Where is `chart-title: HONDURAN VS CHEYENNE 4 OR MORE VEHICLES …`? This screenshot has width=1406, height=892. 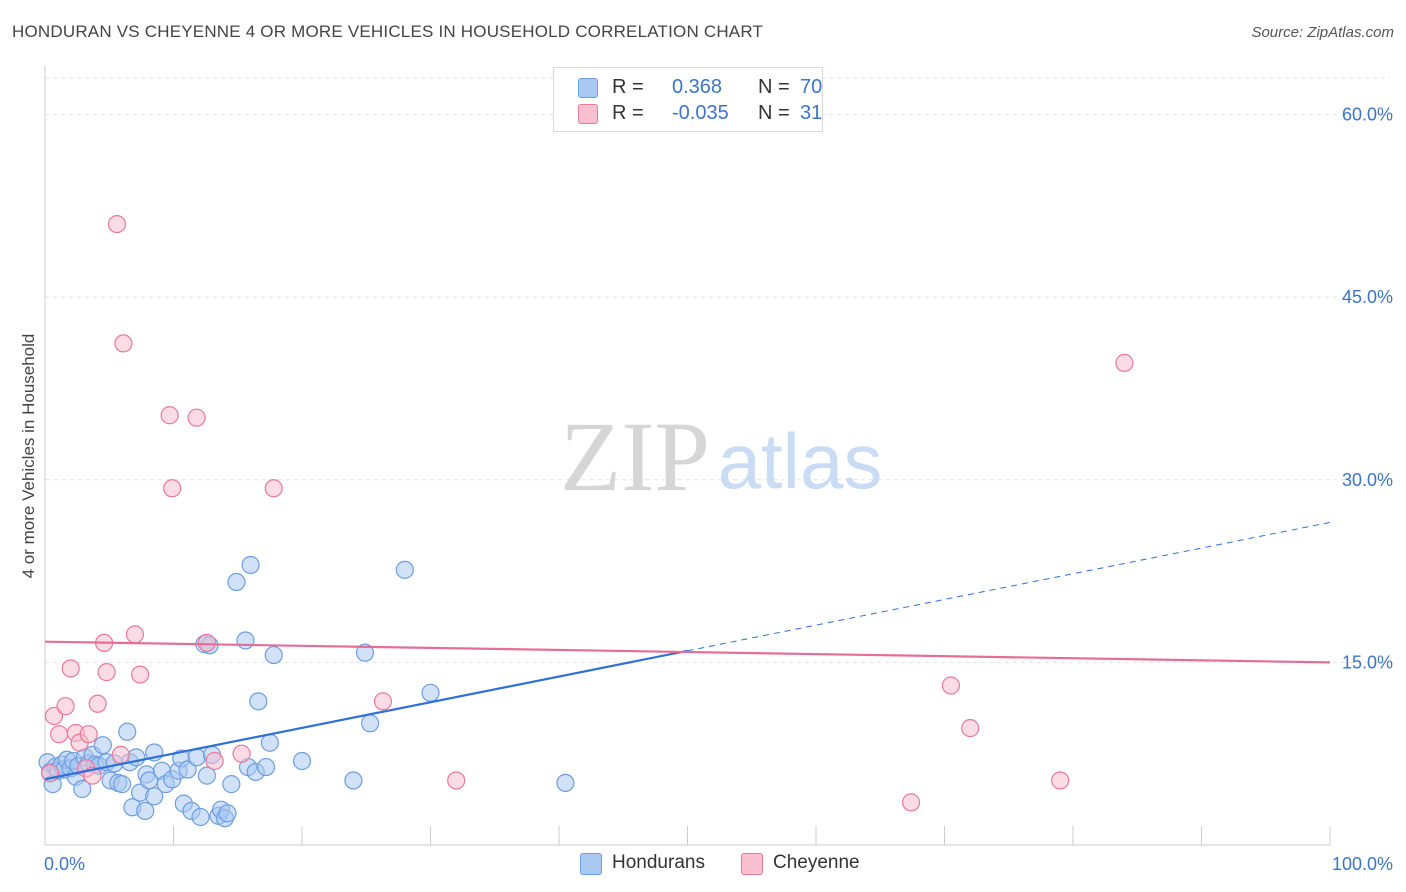 chart-title: HONDURAN VS CHEYENNE 4 OR MORE VEHICLES … is located at coordinates (388, 31).